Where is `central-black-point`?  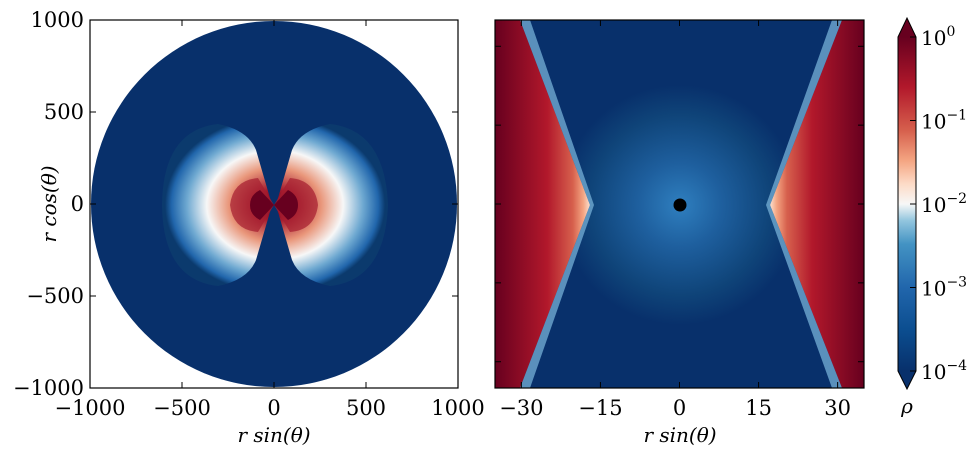
central-black-point is located at coordinates (680, 205).